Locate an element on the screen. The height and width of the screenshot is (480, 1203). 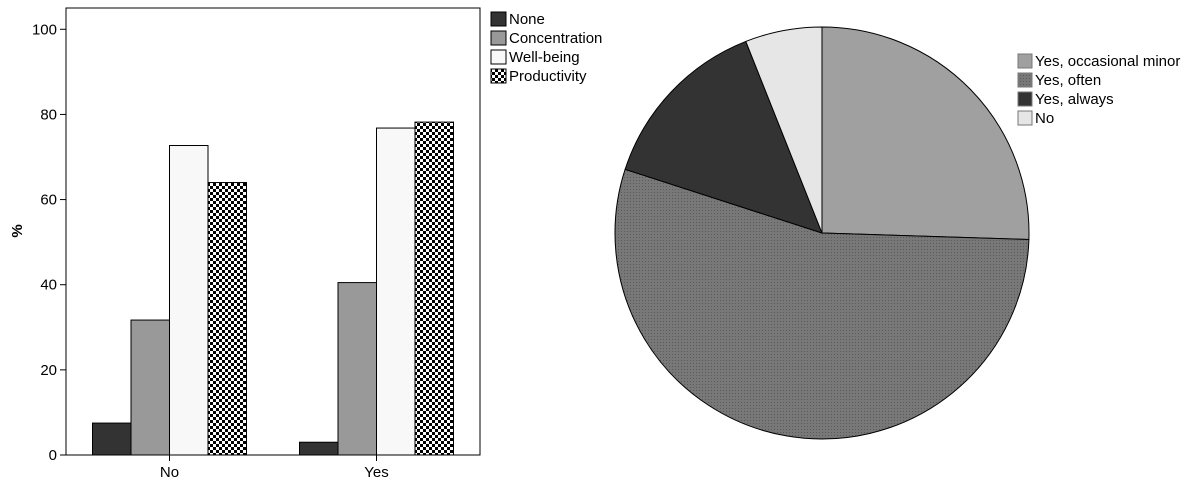
pie-slice-yes-occasional-minor is located at coordinates (925, 133).